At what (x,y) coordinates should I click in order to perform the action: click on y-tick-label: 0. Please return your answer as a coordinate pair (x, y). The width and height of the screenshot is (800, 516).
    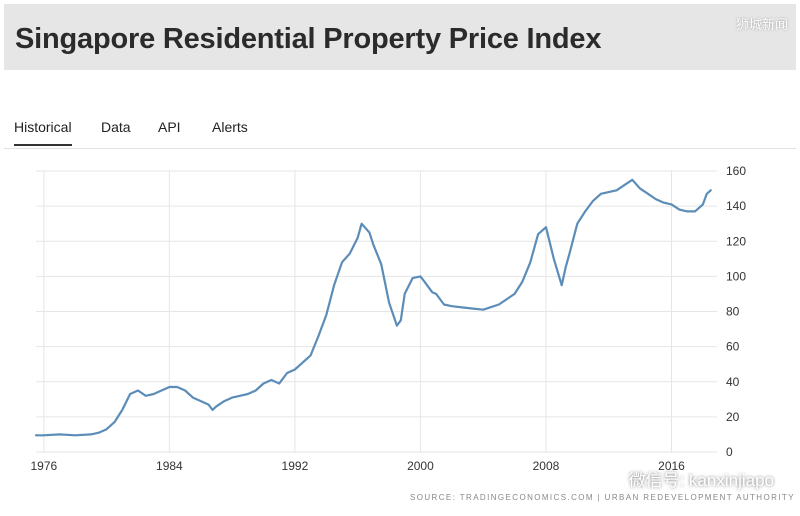
    Looking at the image, I should click on (729, 452).